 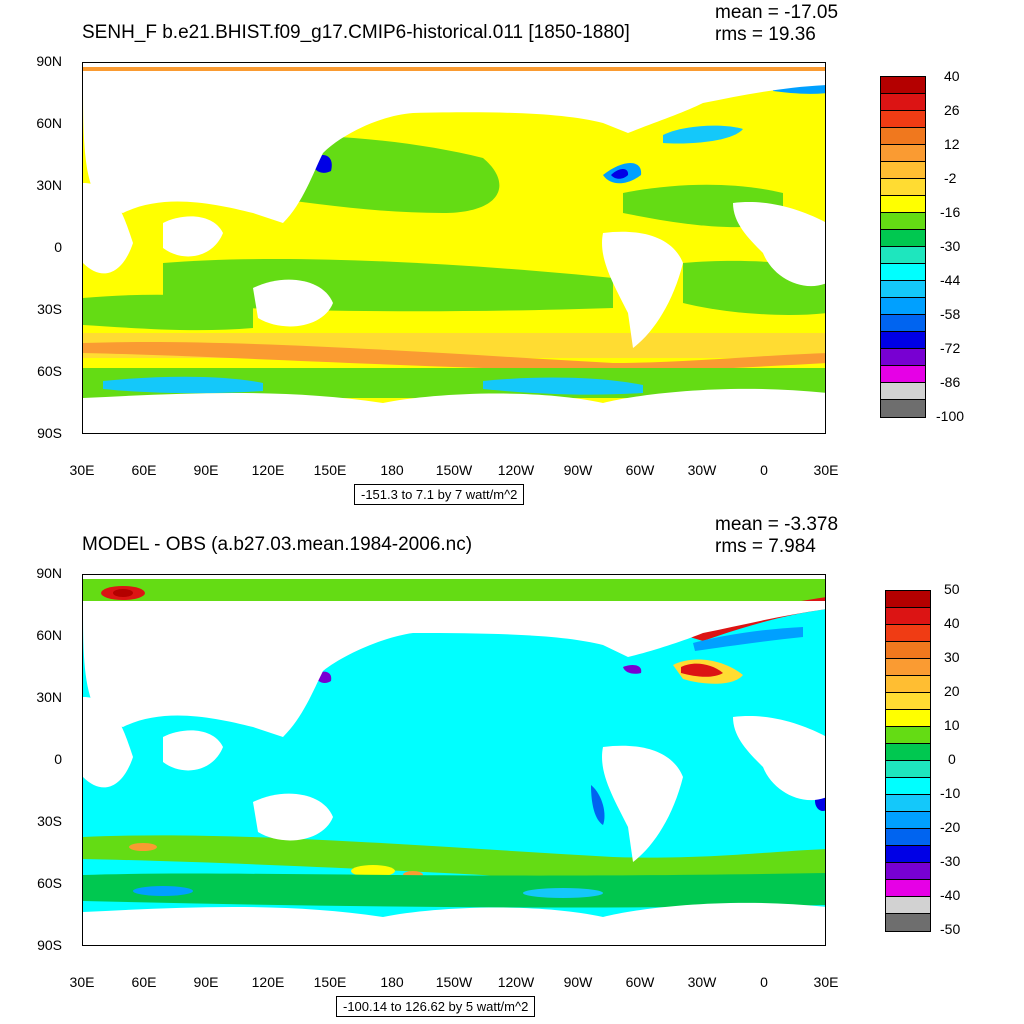 I want to click on colorbar-label: -44, so click(x=950, y=280).